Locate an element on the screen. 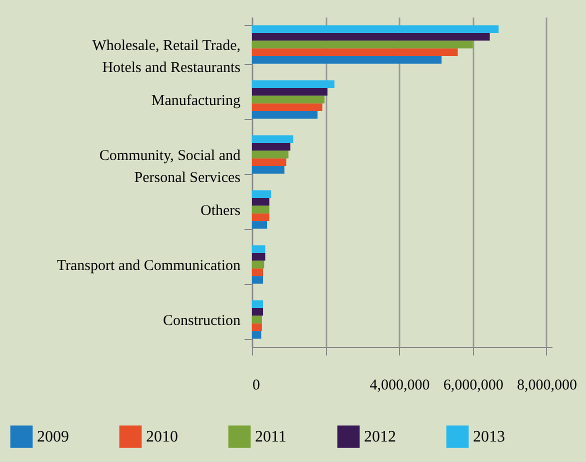  x-tick-label: 4,000,000 is located at coordinates (400, 386).